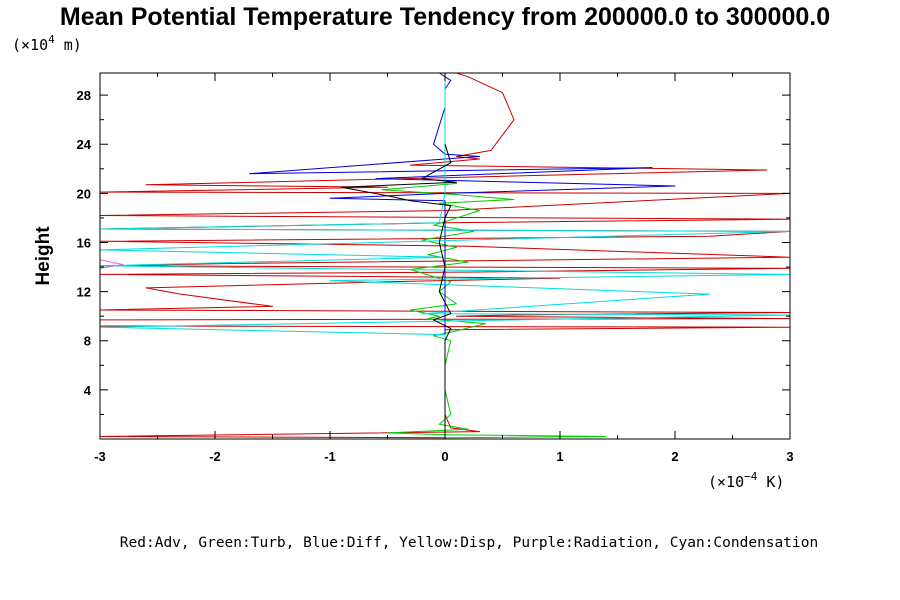 The width and height of the screenshot is (900, 600). Describe the element at coordinates (87, 341) in the screenshot. I see `y-tick-label: 8` at that location.